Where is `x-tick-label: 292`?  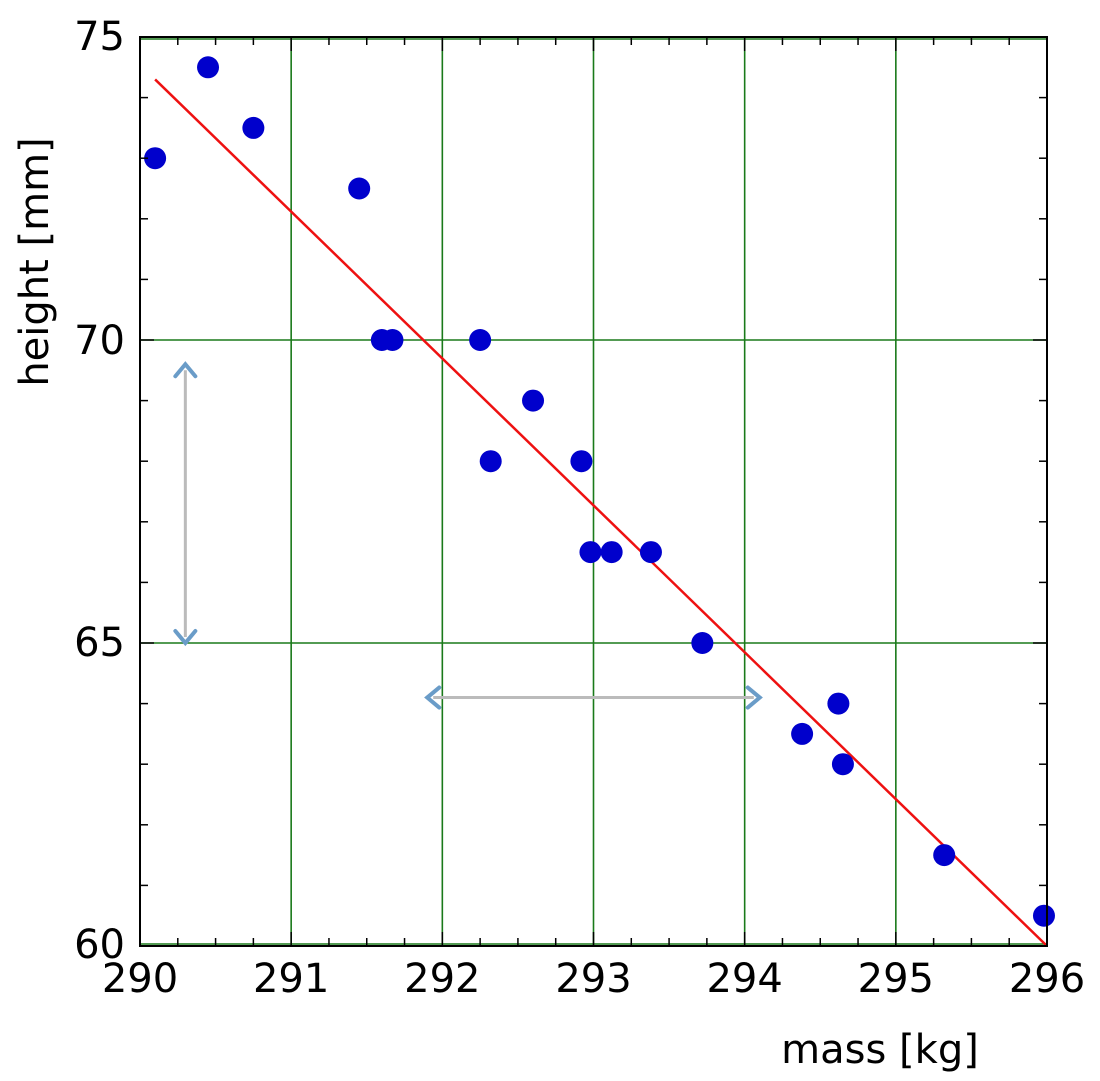 x-tick-label: 292 is located at coordinates (442, 979).